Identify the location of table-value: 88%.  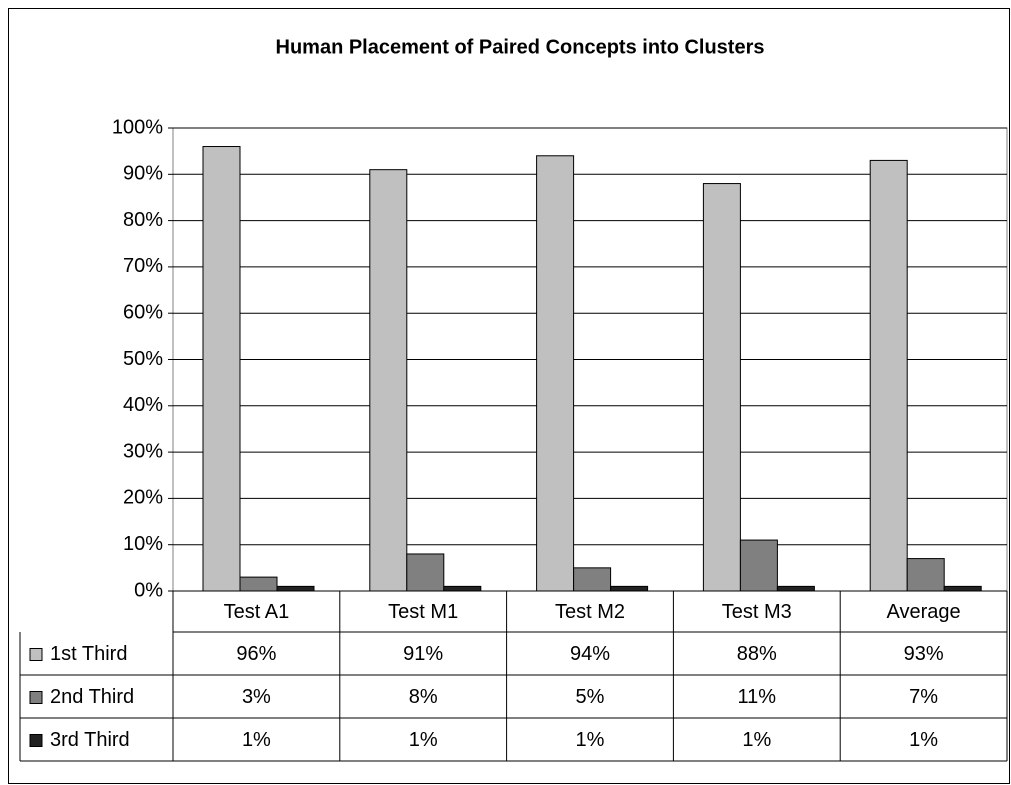
(757, 654).